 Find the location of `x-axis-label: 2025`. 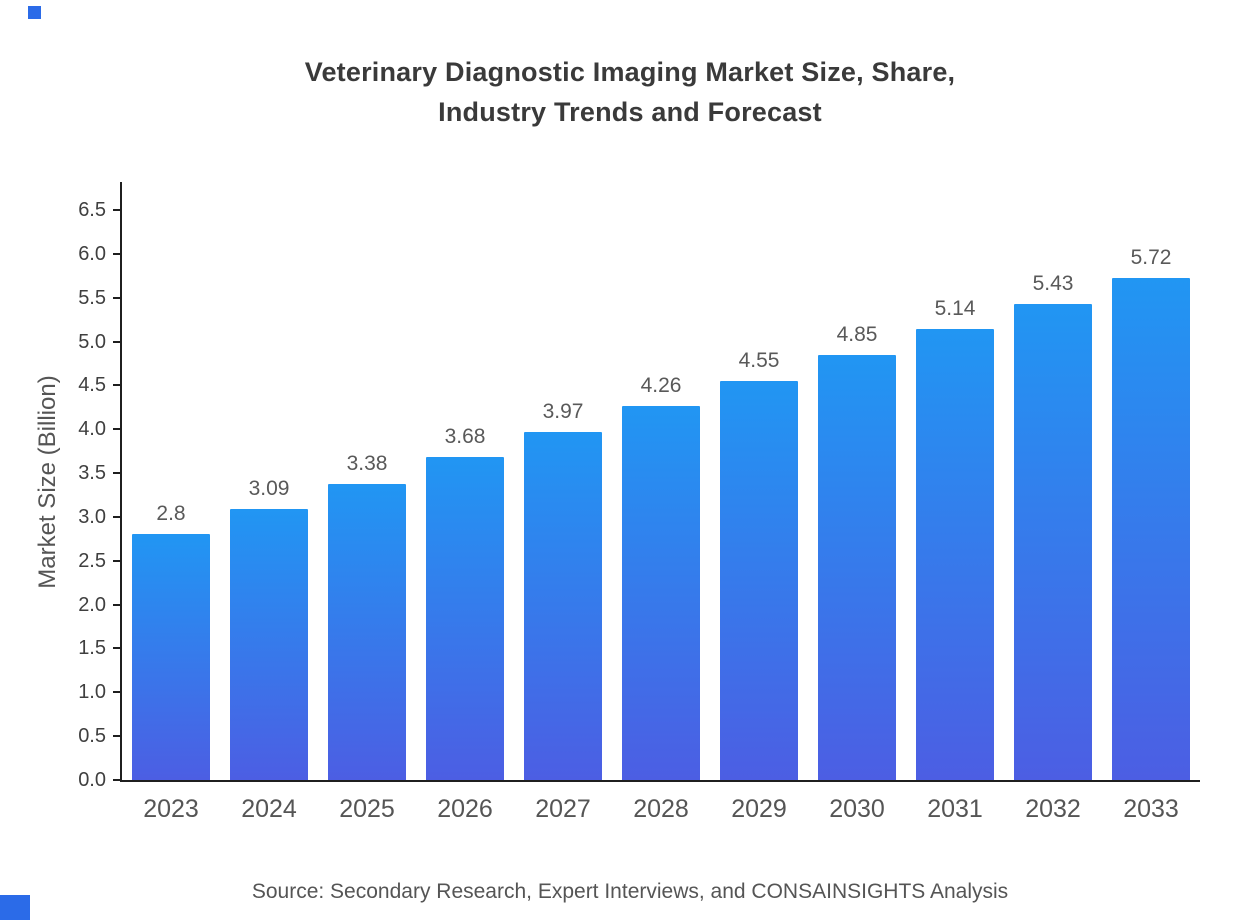

x-axis-label: 2025 is located at coordinates (367, 809).